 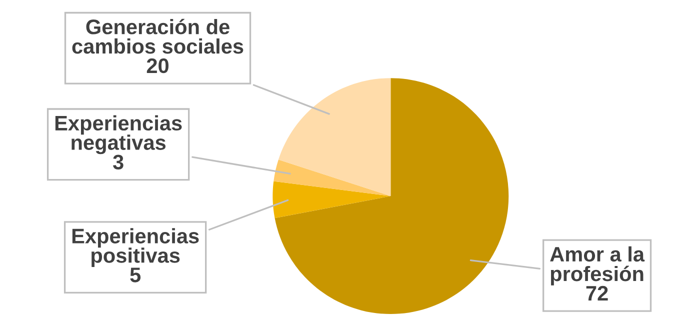 I want to click on slice-label: Generación de cambios sociales, so click(x=158, y=36).